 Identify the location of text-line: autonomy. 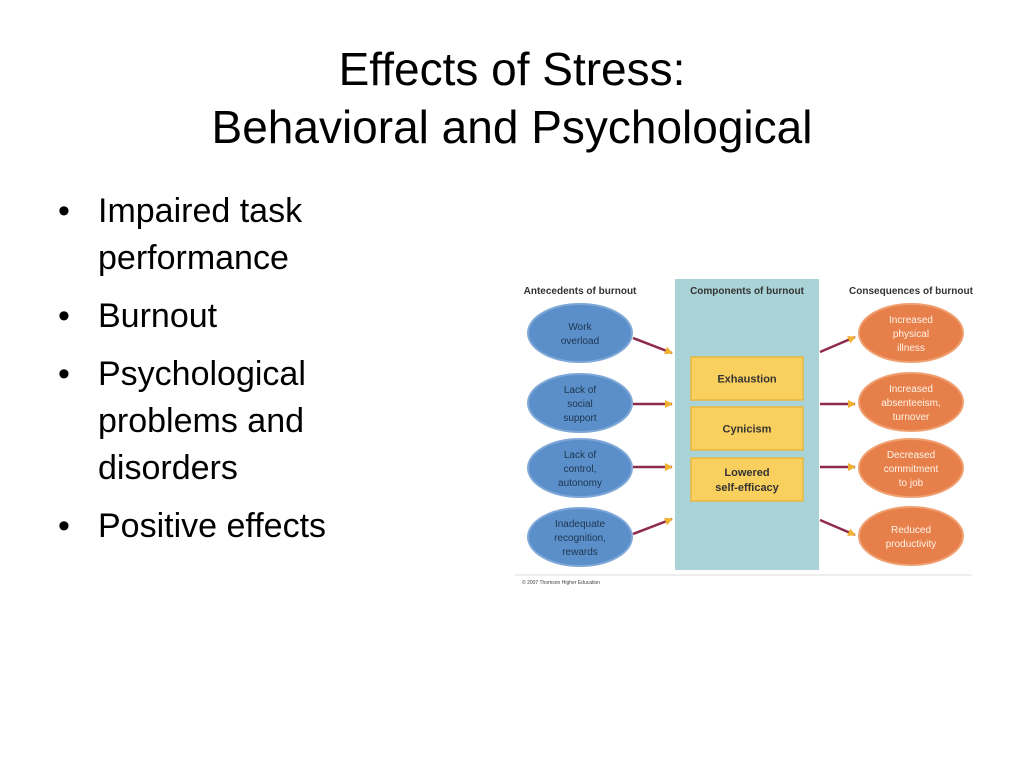
(580, 483).